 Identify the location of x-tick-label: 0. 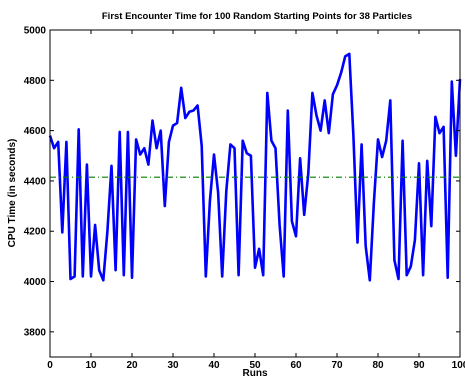
(50, 365).